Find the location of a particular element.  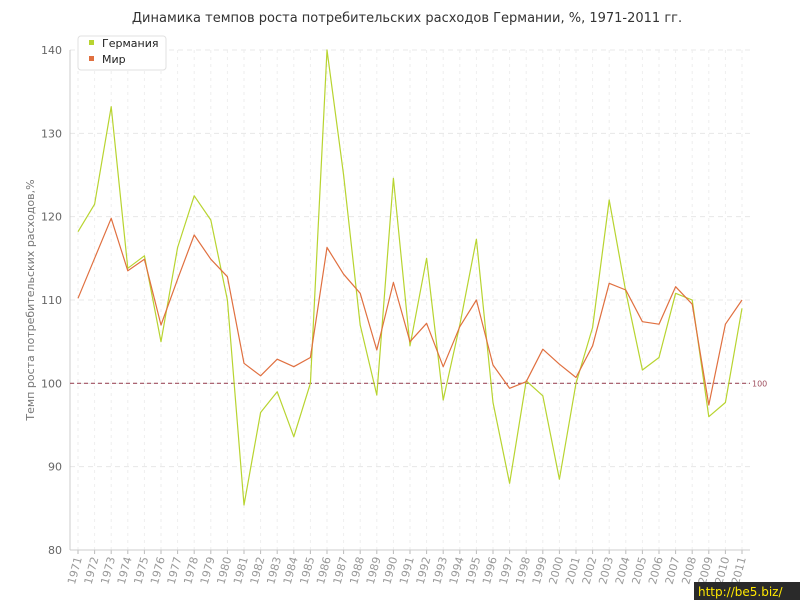

x-tick-label: 2011 is located at coordinates (739, 570).